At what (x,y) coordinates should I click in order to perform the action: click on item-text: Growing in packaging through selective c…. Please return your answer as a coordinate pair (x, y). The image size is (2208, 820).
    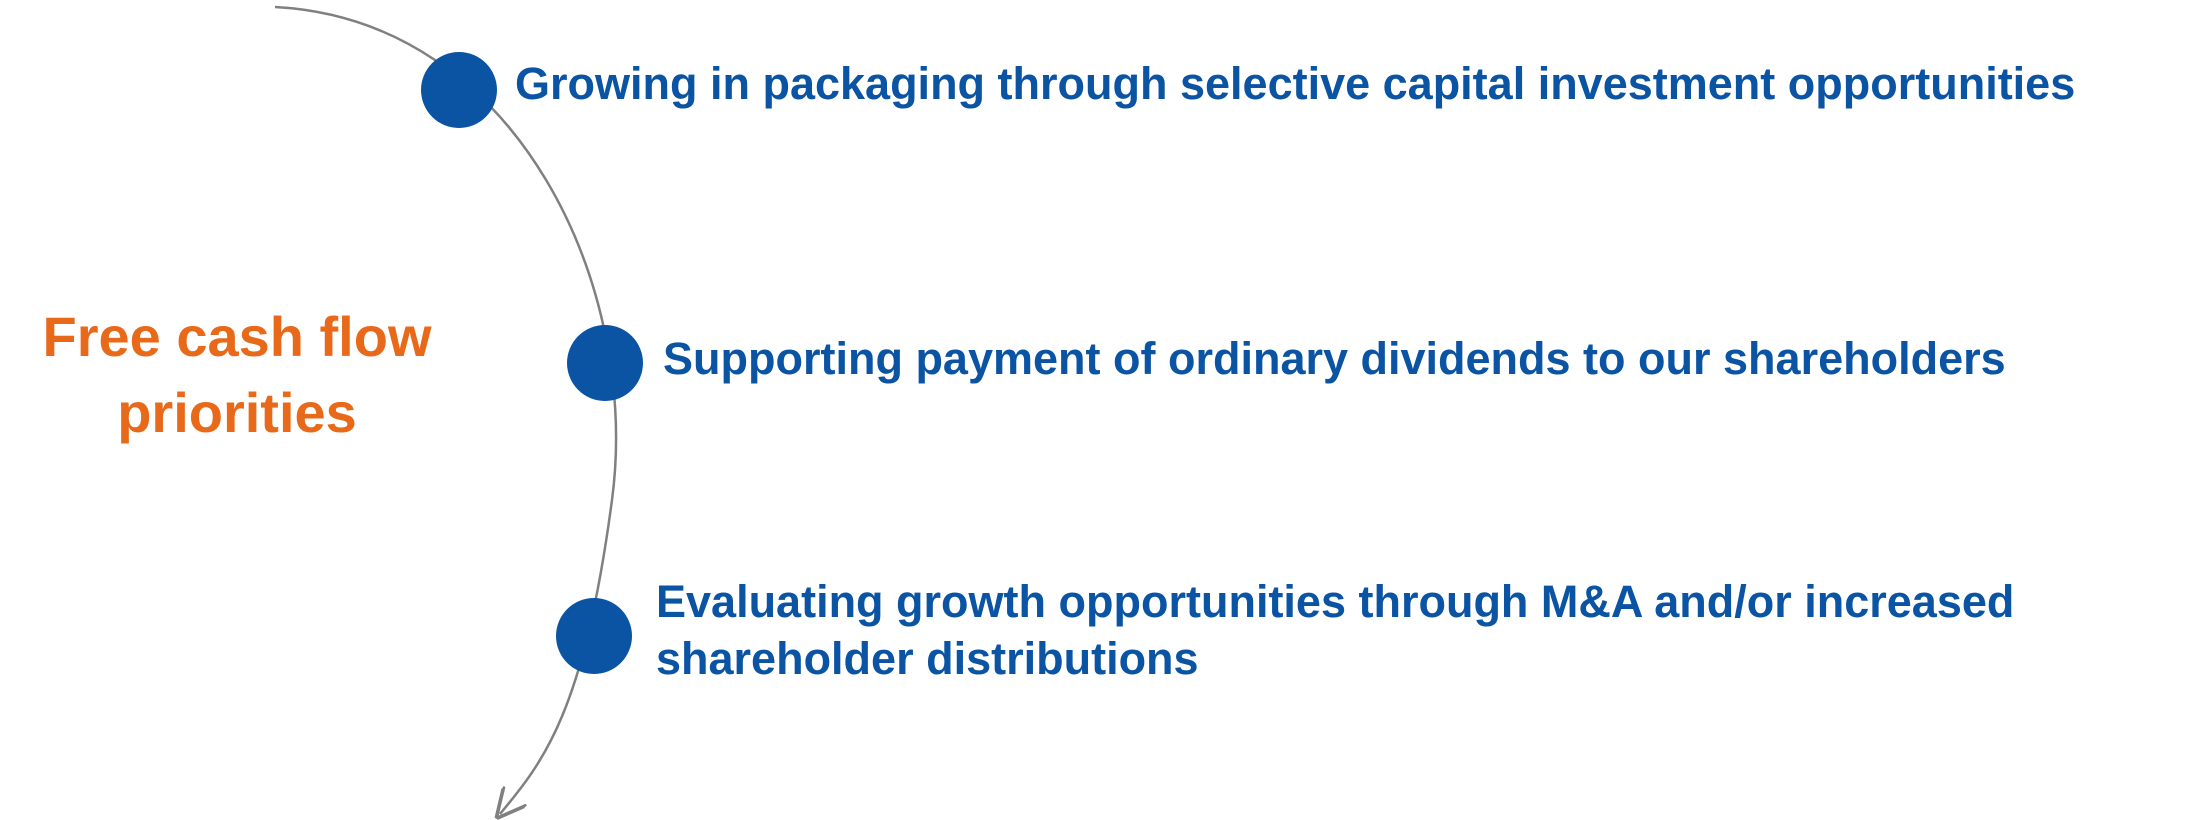
    Looking at the image, I should click on (1295, 83).